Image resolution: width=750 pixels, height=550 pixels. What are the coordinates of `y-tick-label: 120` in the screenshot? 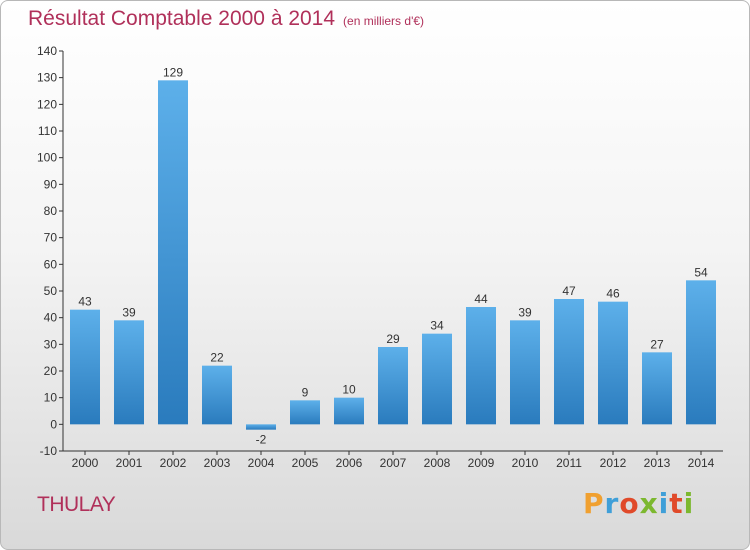 It's located at (47, 104).